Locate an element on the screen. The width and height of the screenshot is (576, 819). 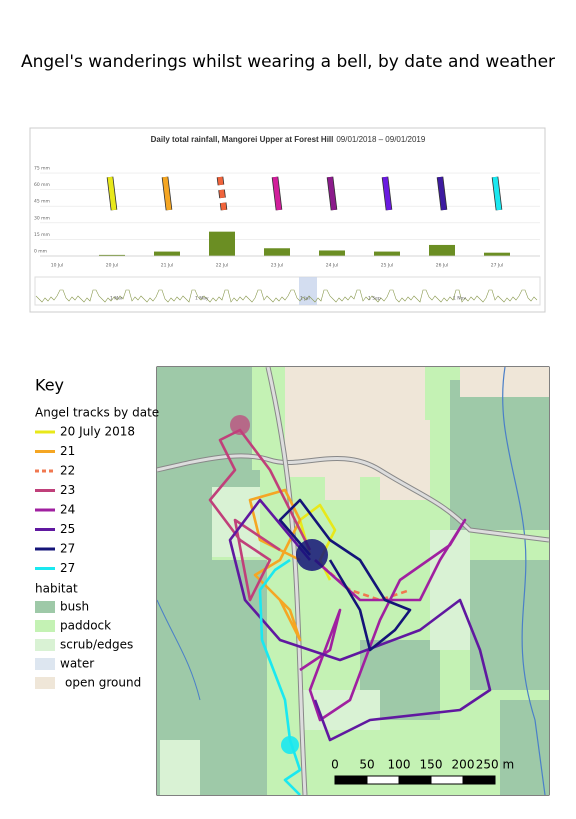
y-tick-label: 75 mm is located at coordinates (42, 169).